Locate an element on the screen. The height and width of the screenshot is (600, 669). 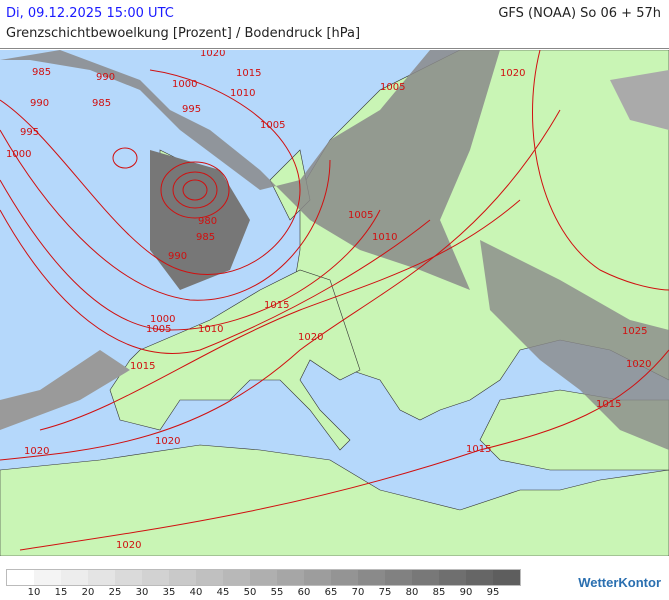
isobar-label: 1025 is located at coordinates (634, 331).